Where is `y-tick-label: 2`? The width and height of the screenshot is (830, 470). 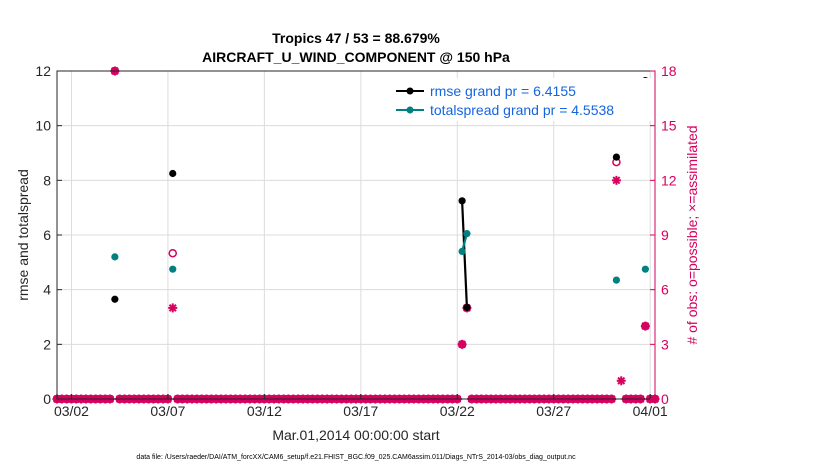 y-tick-label: 2 is located at coordinates (47, 344).